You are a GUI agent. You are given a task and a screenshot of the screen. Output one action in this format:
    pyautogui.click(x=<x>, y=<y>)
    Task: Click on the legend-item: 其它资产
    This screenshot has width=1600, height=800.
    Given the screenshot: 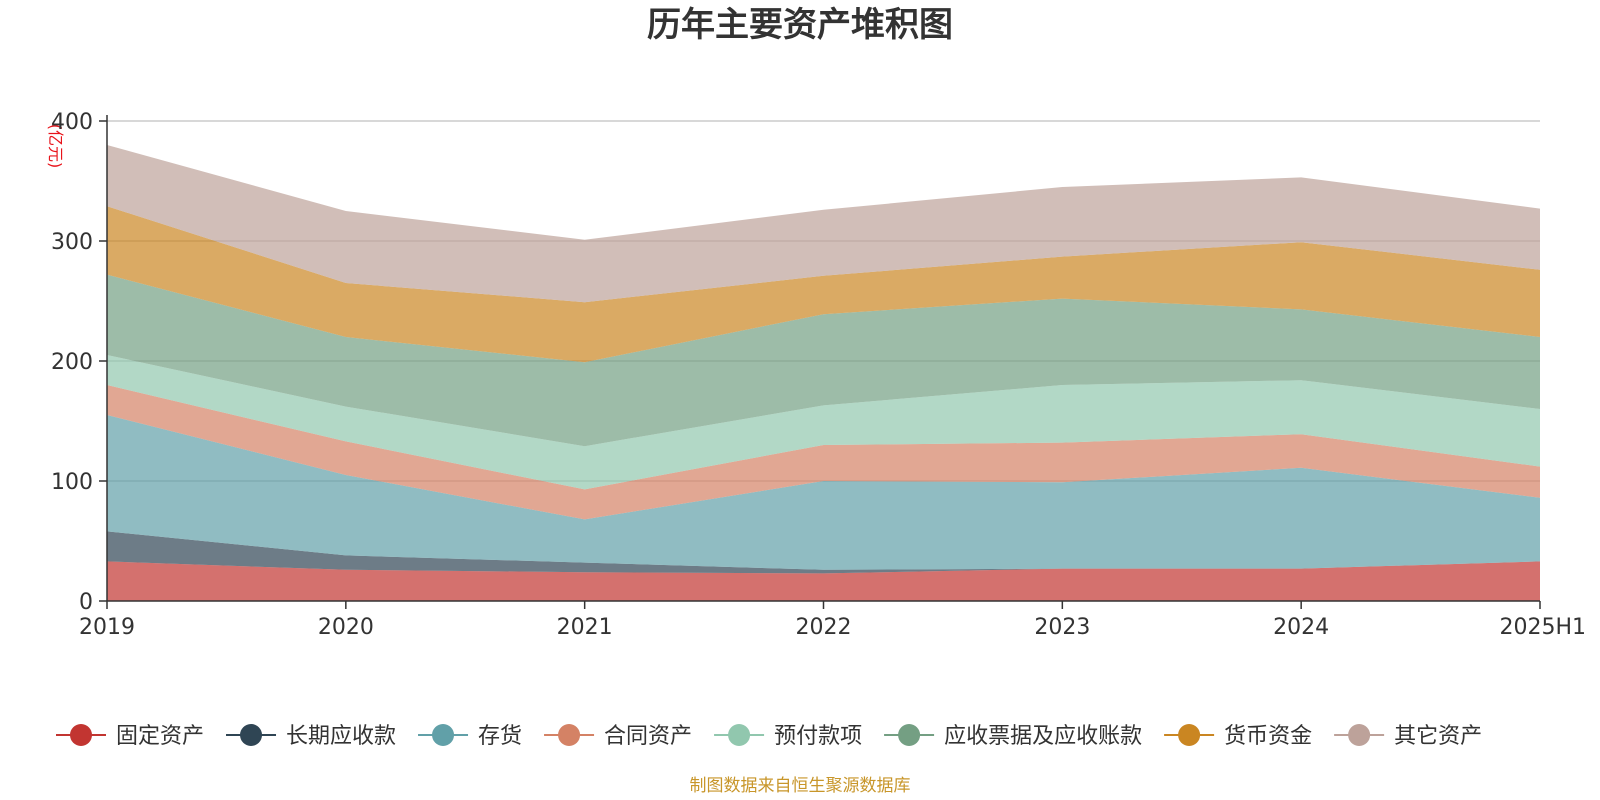 What is the action you would take?
    pyautogui.click(x=1408, y=736)
    